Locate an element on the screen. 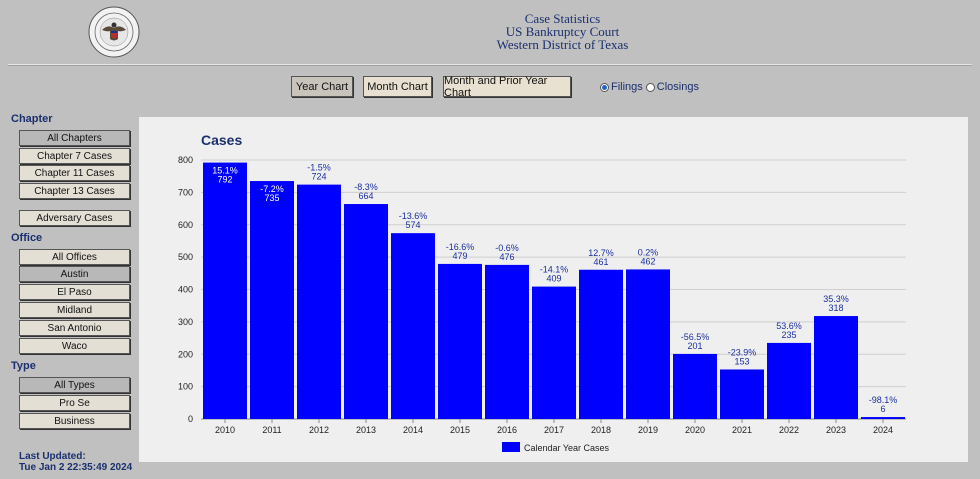 Image resolution: width=980 pixels, height=479 pixels. last-updated: Last Updated: Tue Jan 2 22:35:49 2024 is located at coordinates (75, 462).